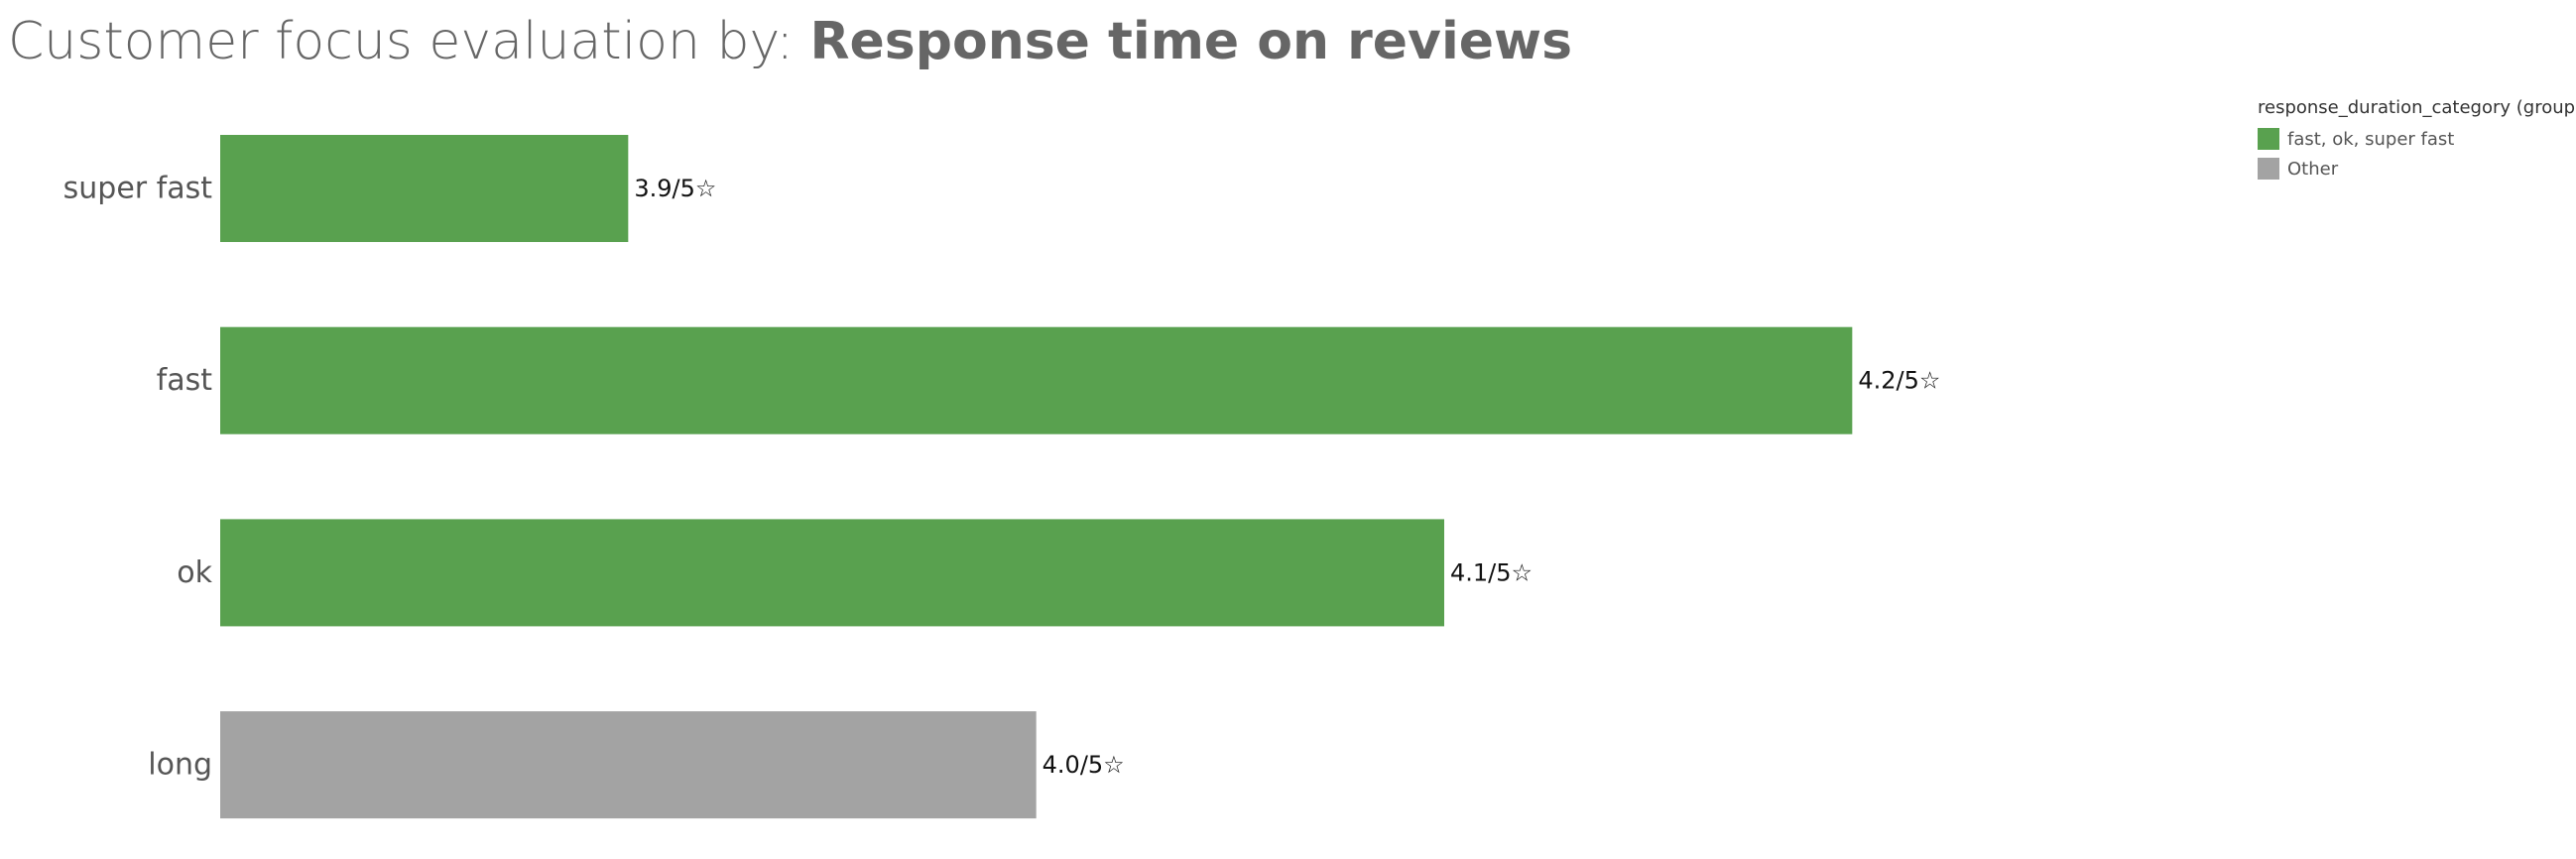 This screenshot has height=859, width=2576. What do you see at coordinates (138, 477) in the screenshot?
I see `category-labels: super fast fast ok long` at bounding box center [138, 477].